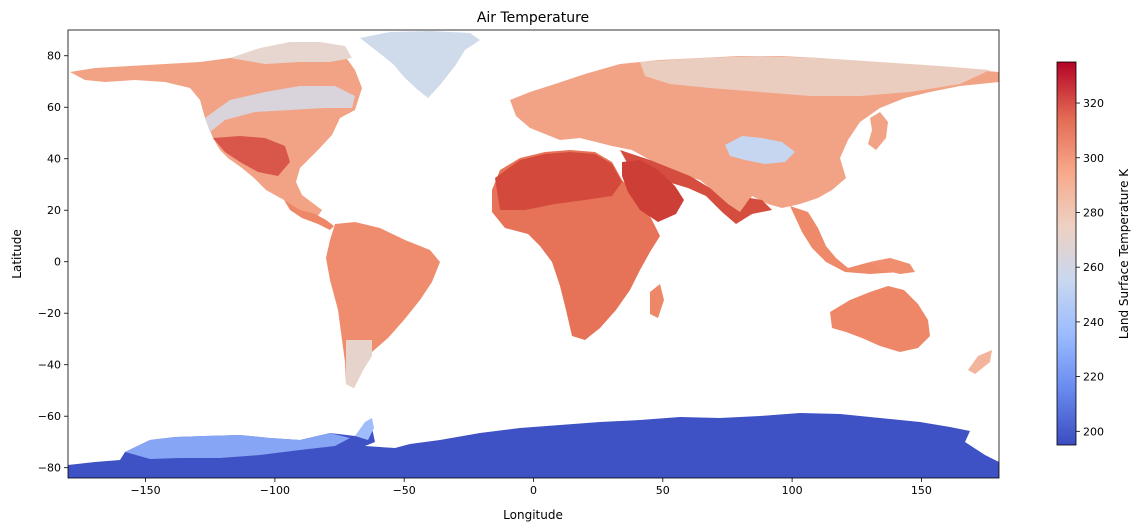 The height and width of the screenshot is (531, 1141). Describe the element at coordinates (1093, 212) in the screenshot. I see `colorbar-tick-label: 280` at that location.